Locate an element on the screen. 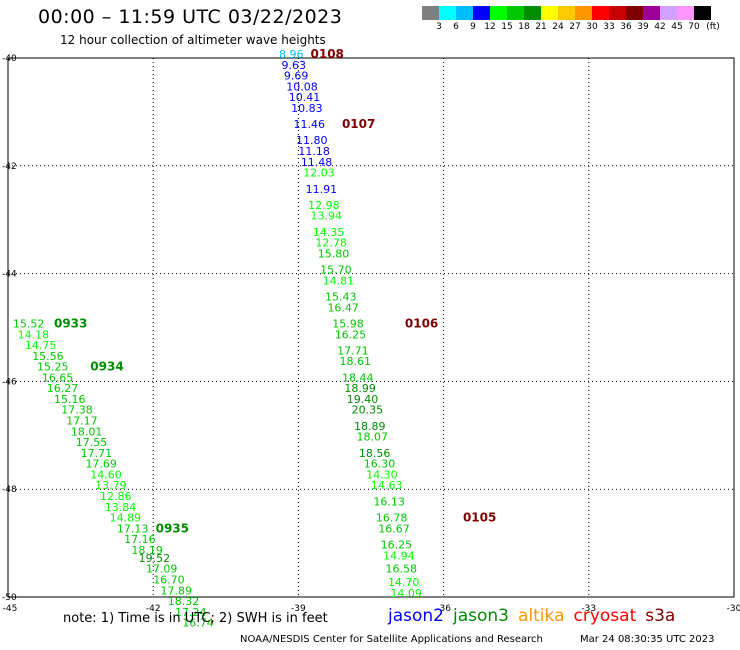 This screenshot has width=740, height=650. x-tick-label: -45 is located at coordinates (10, 609).